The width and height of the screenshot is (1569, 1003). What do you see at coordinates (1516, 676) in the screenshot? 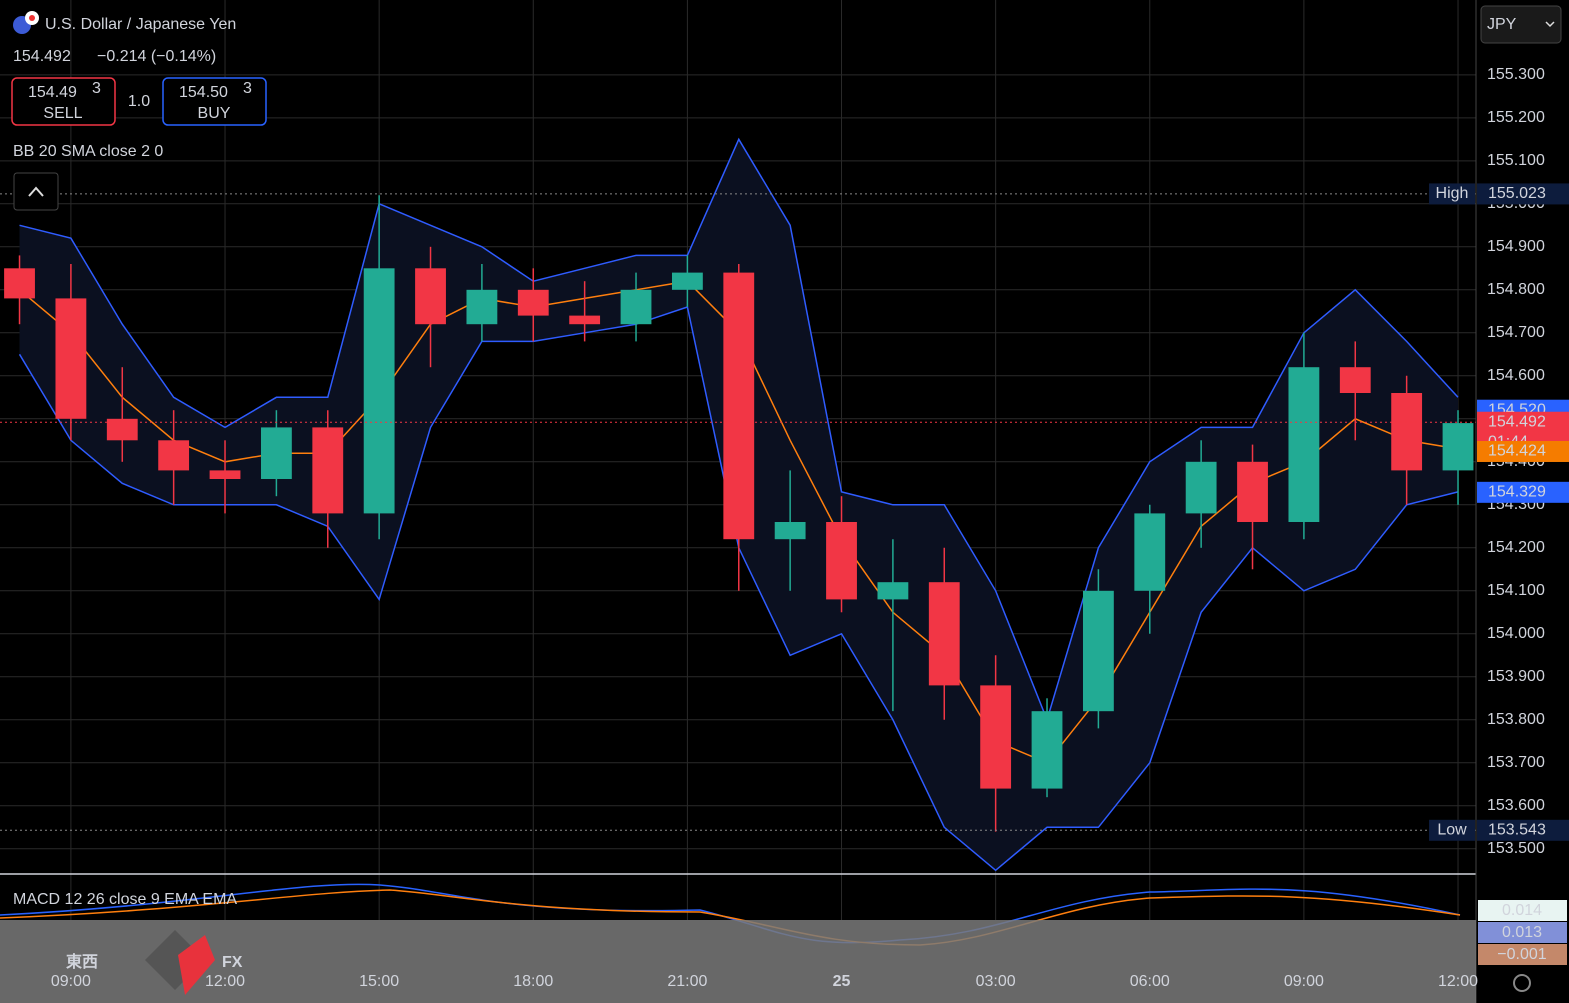
I see `y-tick-label: 153.900` at bounding box center [1516, 676].